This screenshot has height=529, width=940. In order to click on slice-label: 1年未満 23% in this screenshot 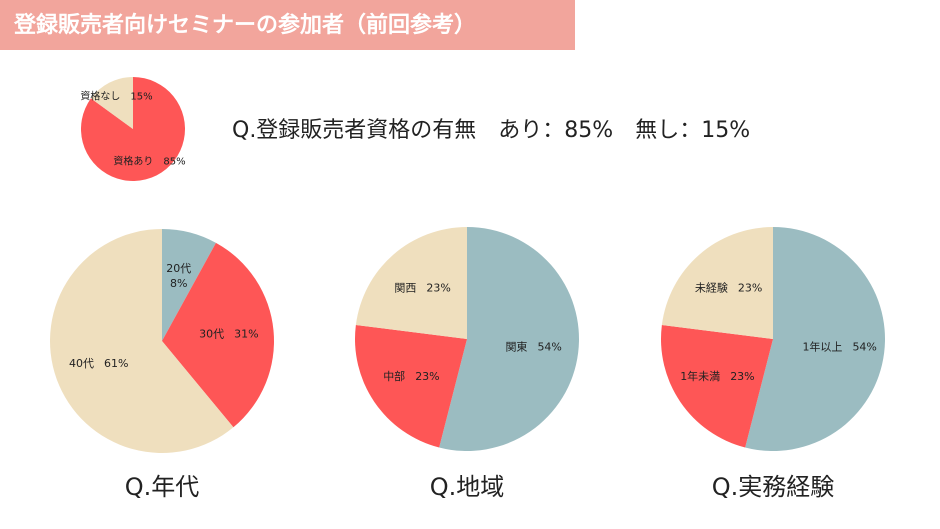, I will do `click(717, 376)`.